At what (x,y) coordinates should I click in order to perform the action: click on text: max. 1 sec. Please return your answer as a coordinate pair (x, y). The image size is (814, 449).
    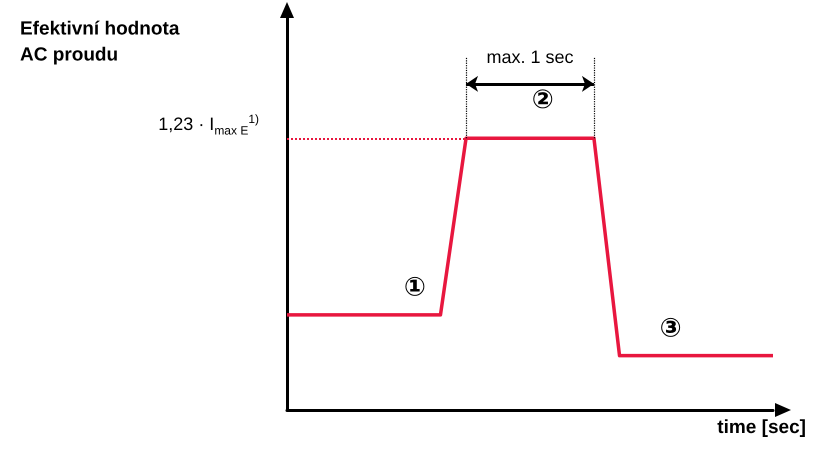
    Looking at the image, I should click on (530, 56).